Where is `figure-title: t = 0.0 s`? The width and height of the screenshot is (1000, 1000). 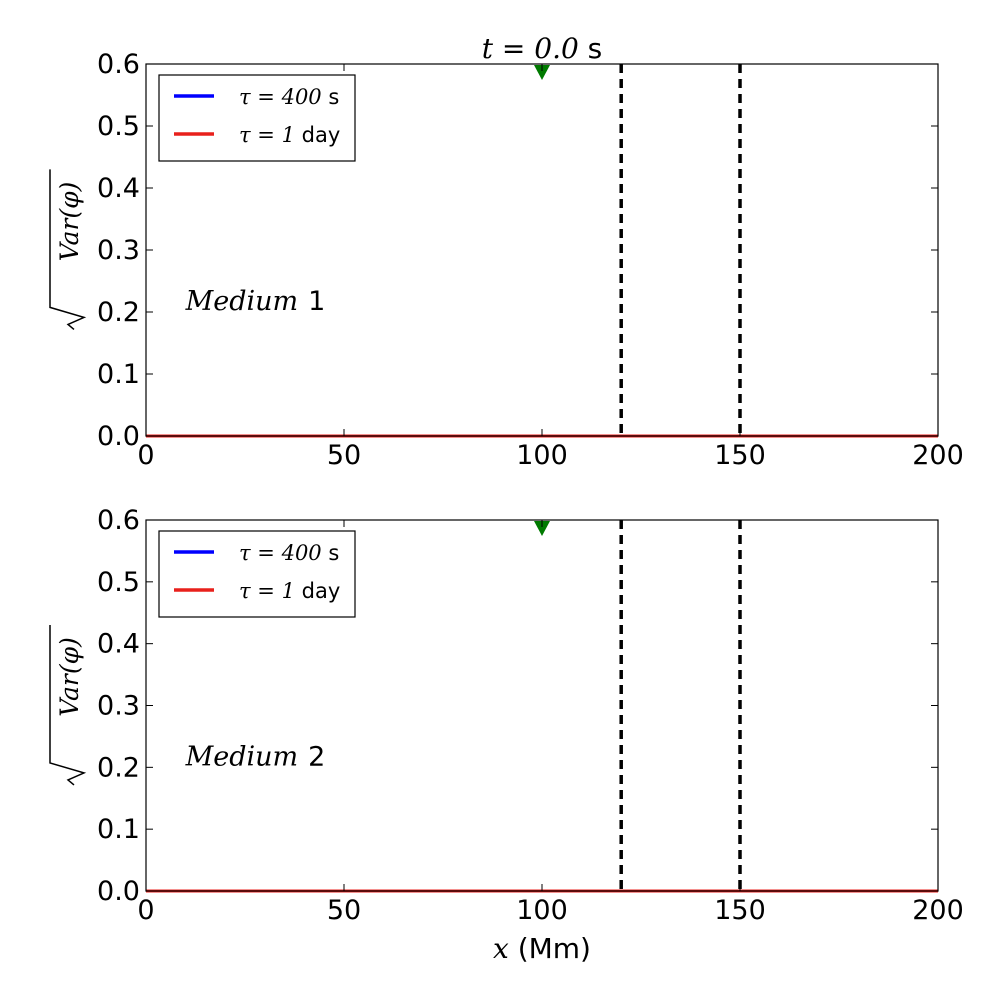 figure-title: t = 0.0 s is located at coordinates (542, 48).